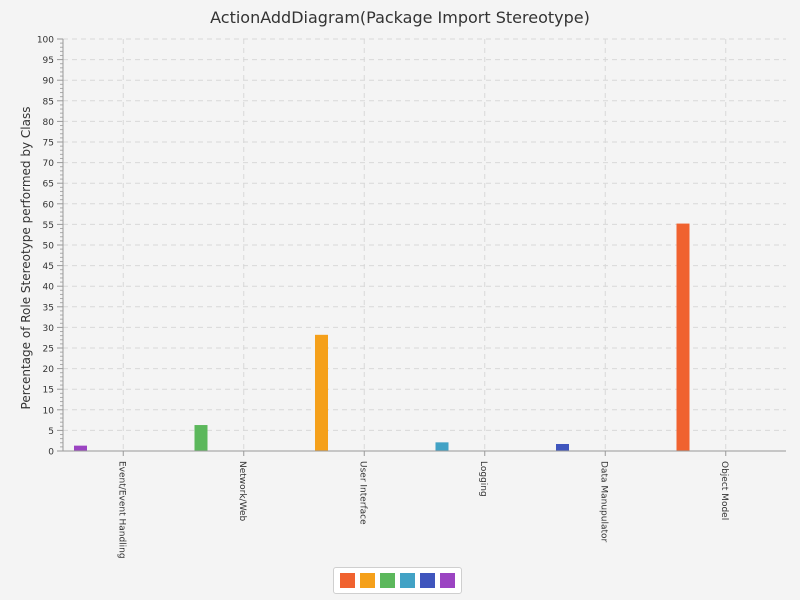  Describe the element at coordinates (48, 185) in the screenshot. I see `y-tick-label: 65` at that location.